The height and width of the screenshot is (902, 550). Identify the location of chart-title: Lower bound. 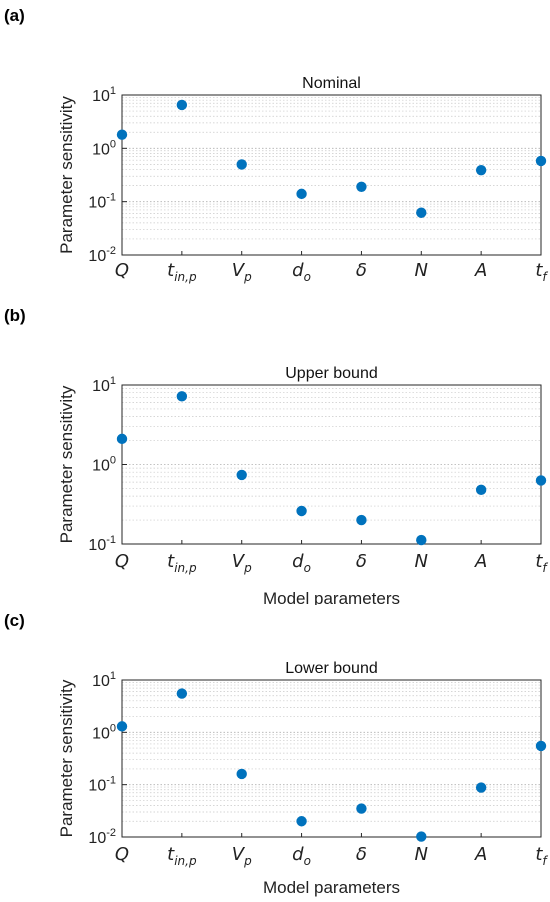
(331, 668).